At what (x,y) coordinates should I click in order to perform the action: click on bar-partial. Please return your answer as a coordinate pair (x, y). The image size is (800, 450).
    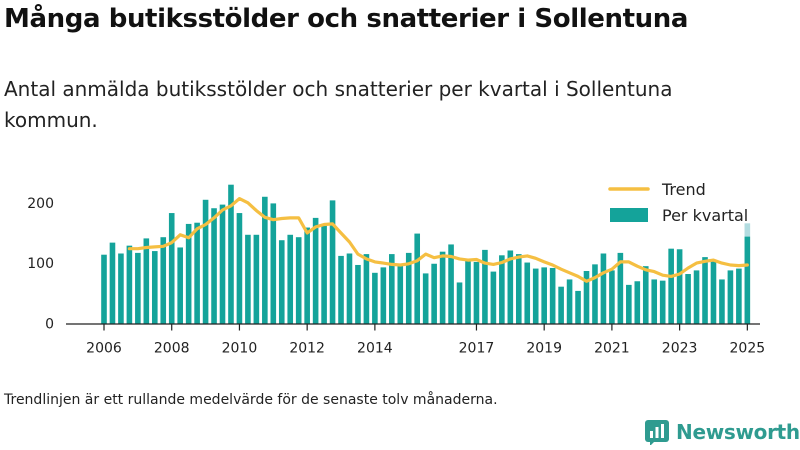
    Looking at the image, I should click on (747, 230).